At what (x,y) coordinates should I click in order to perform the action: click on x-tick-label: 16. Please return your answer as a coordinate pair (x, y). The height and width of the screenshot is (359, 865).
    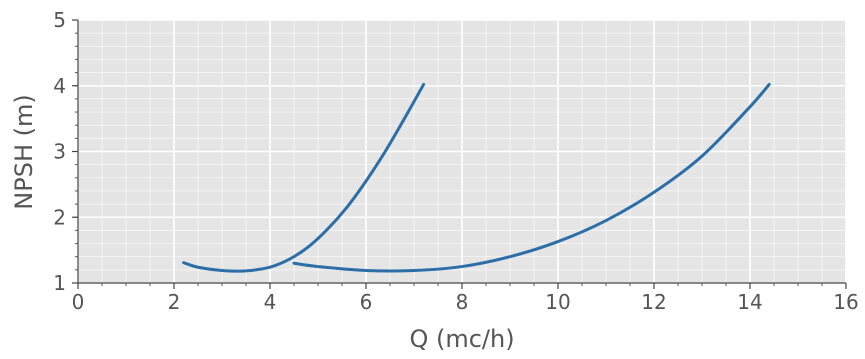
    Looking at the image, I should click on (845, 302).